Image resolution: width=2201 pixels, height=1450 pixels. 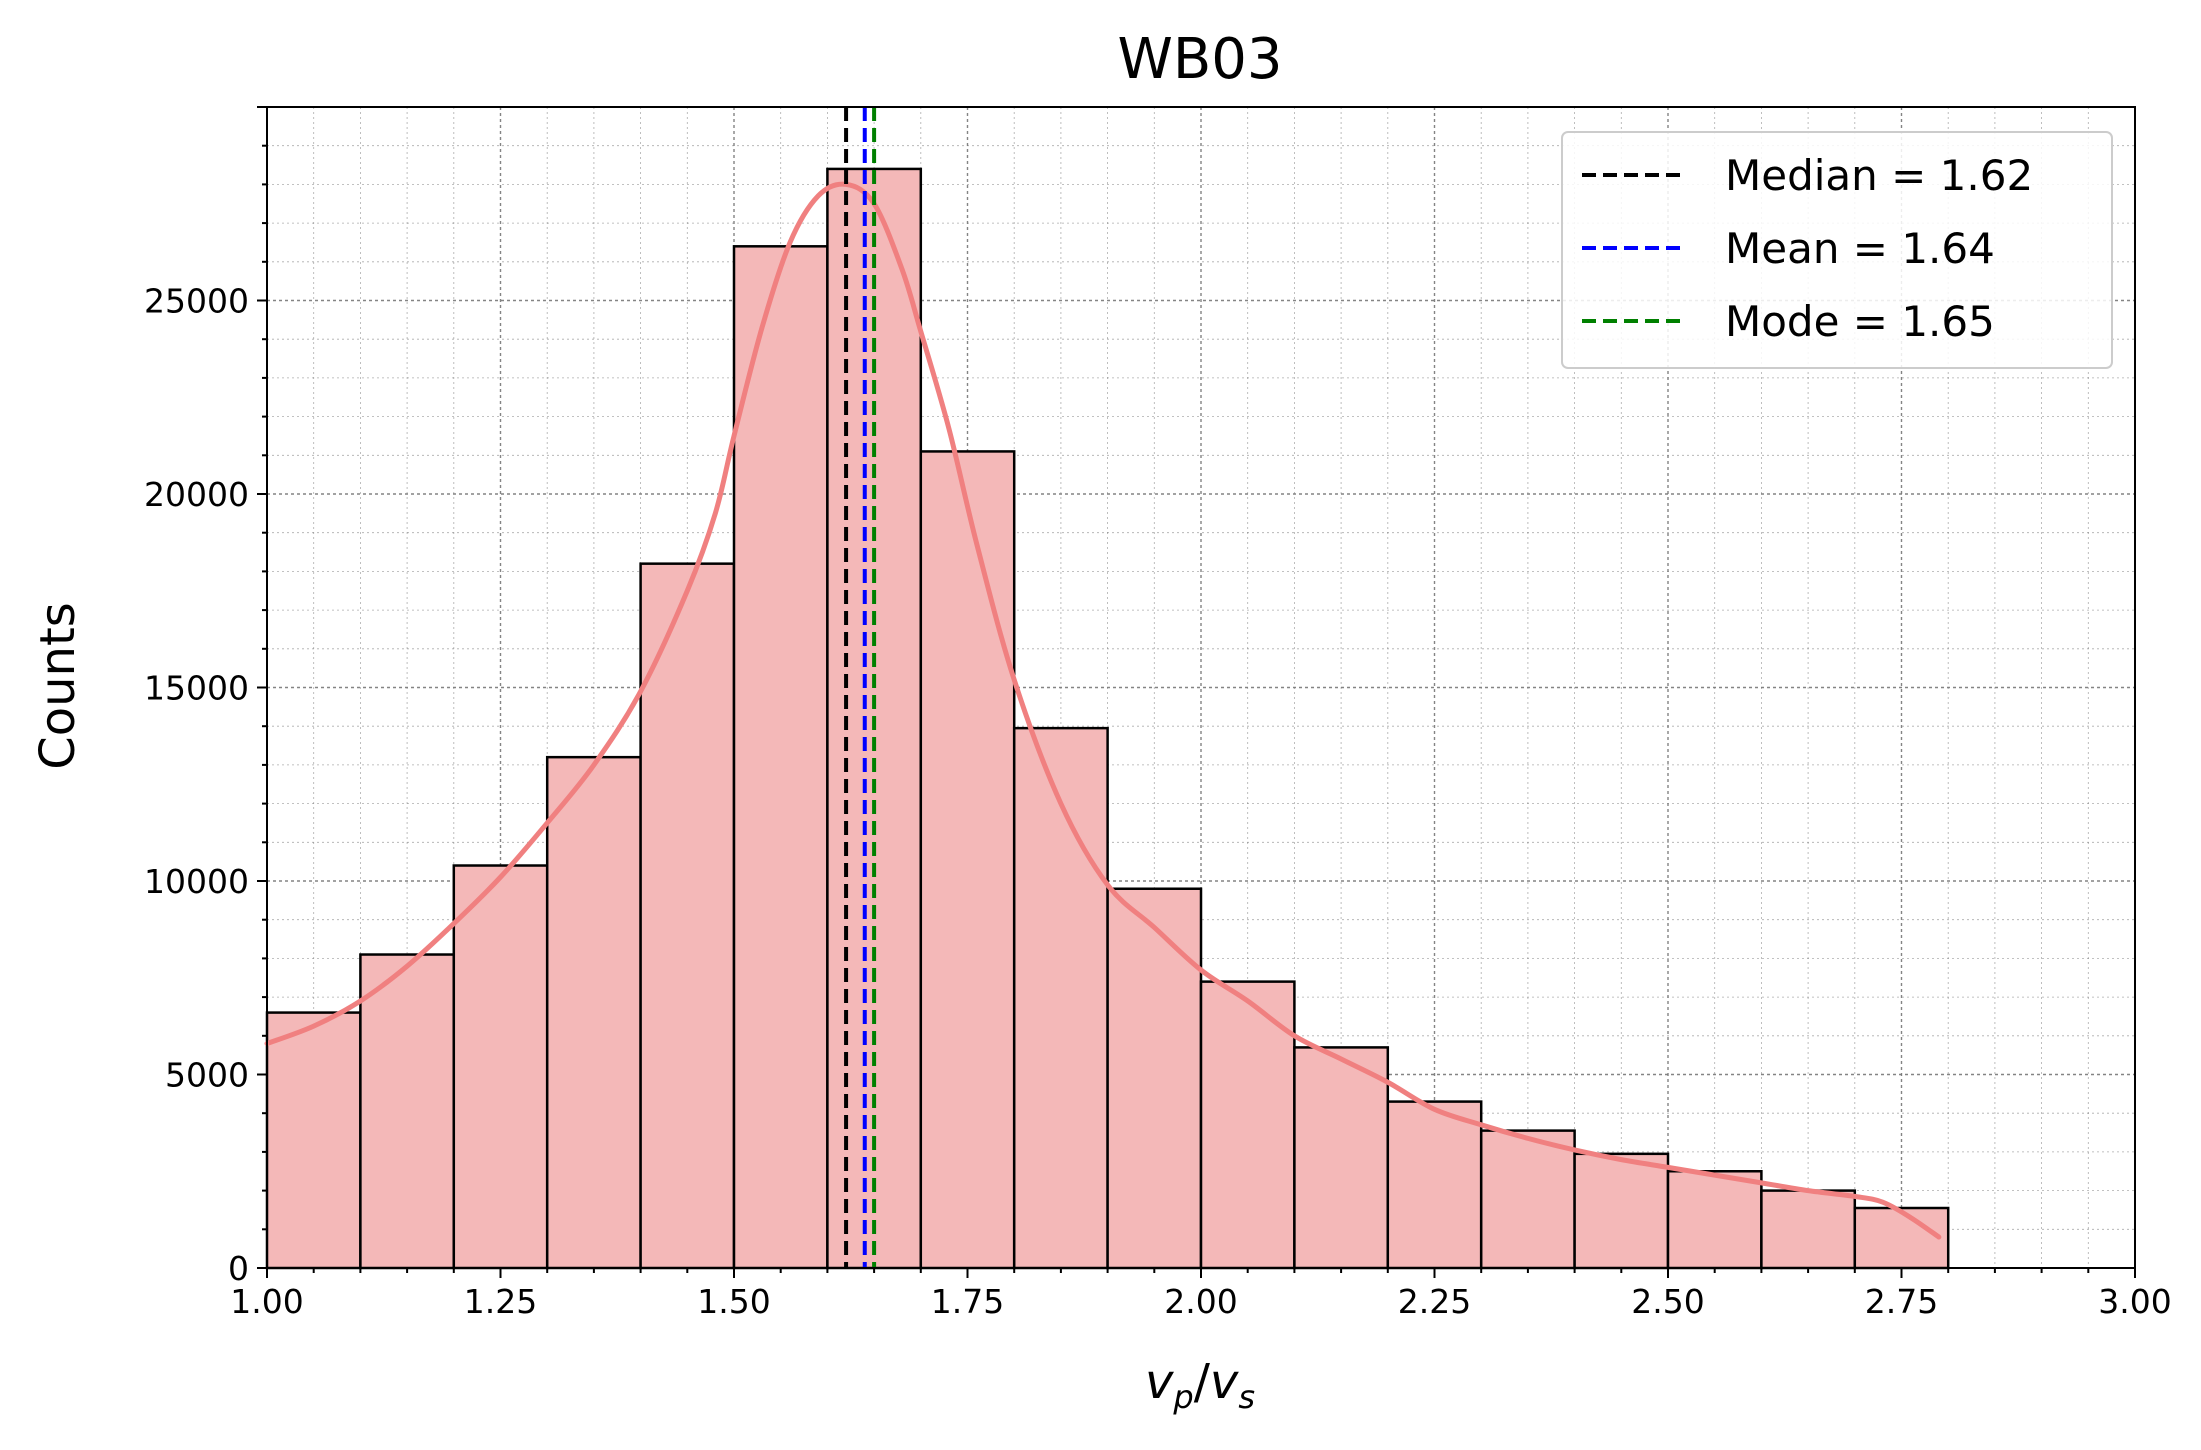 I want to click on x-axis-title-v1: v, so click(x=1159, y=1382).